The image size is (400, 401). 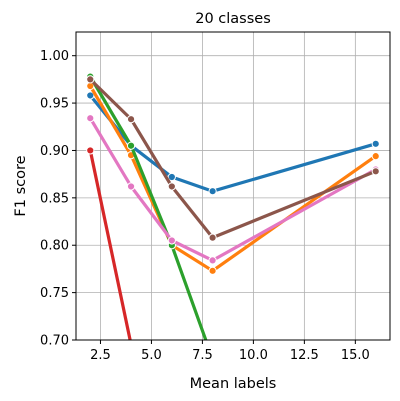 I want to click on y-axis: 0.70 0.75 0.80 0.85 0.90 0.95 1.00, so click(x=58, y=199).